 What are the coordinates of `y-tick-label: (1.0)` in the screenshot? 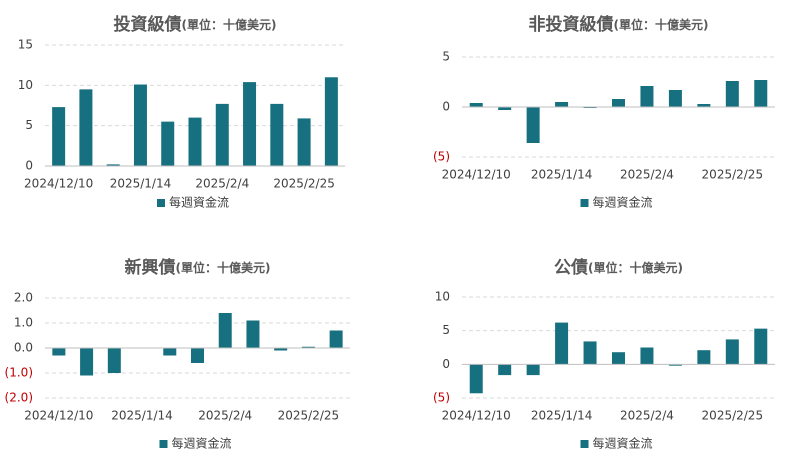 It's located at (19, 373).